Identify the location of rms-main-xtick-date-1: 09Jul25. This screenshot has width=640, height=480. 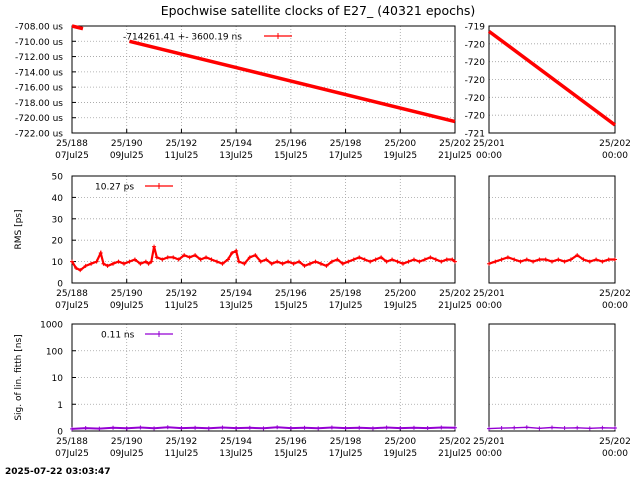
(127, 306).